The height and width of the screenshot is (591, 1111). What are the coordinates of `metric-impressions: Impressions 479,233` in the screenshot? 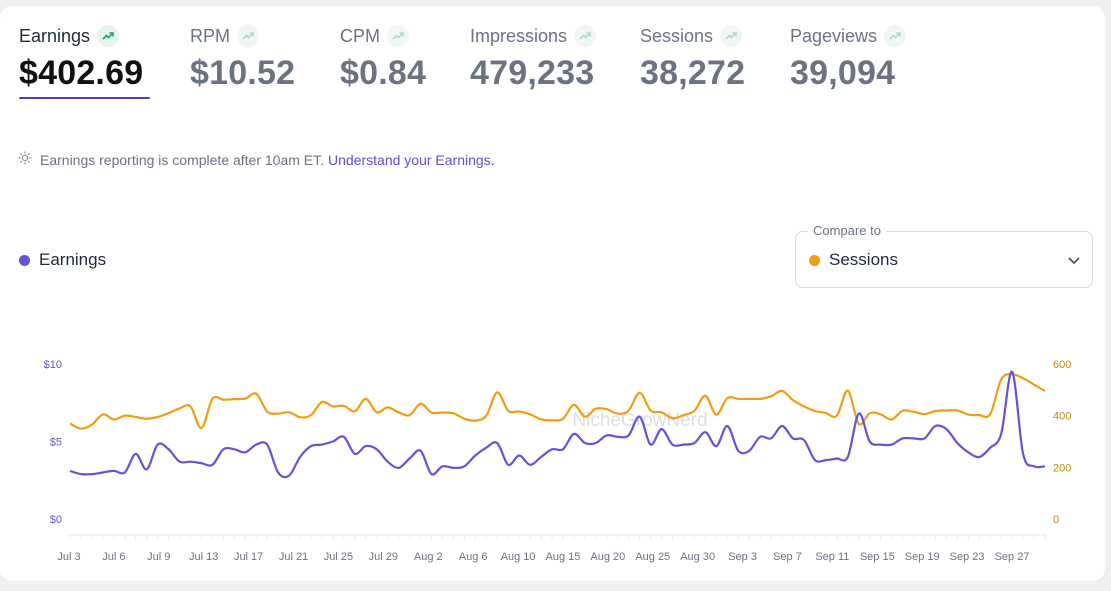 It's located at (533, 58).